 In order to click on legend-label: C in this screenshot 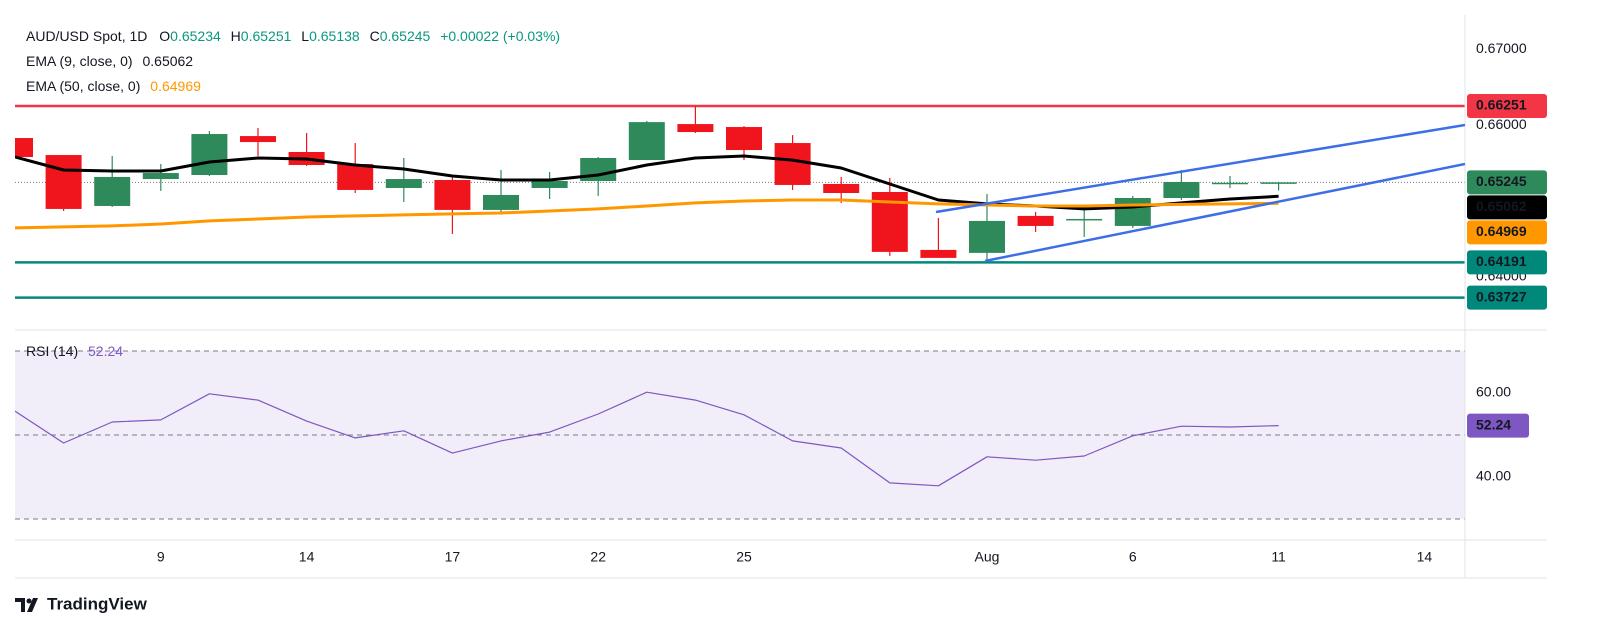, I will do `click(375, 36)`.